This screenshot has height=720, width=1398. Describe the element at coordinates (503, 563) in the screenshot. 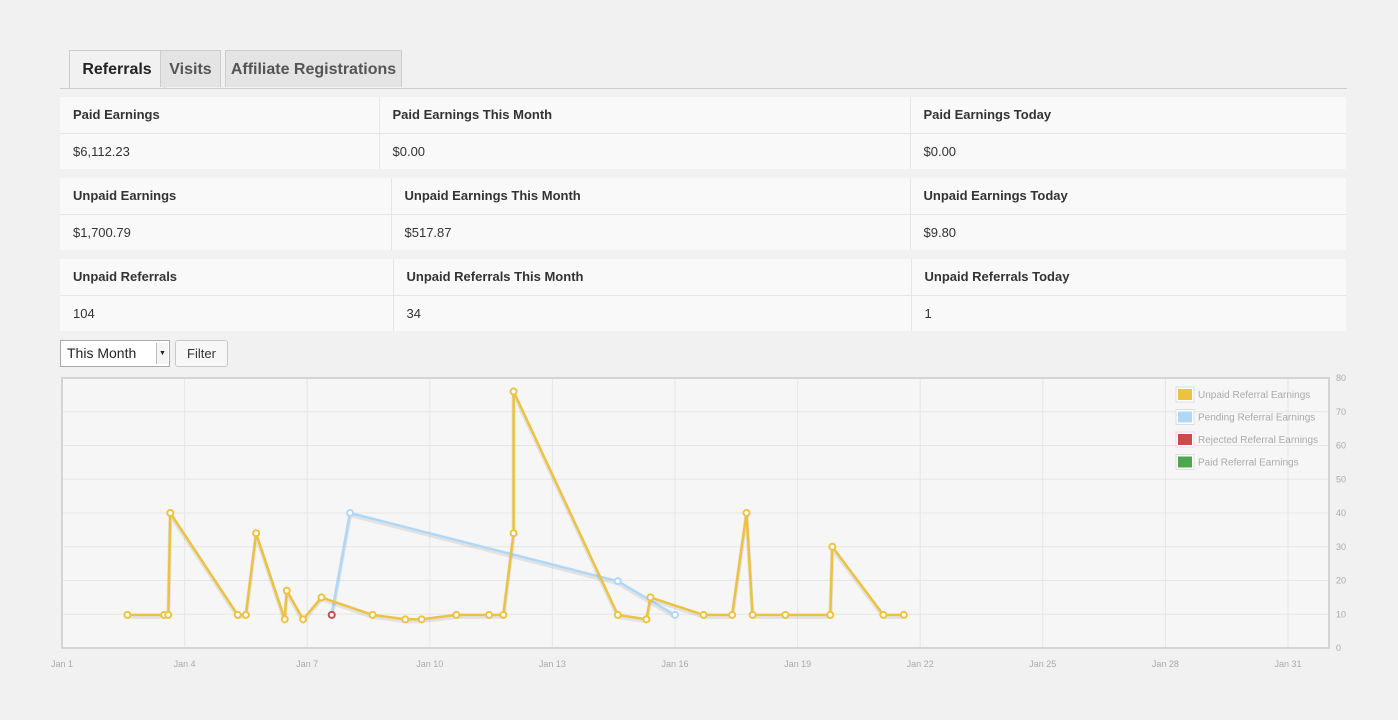

I see `series-line` at that location.